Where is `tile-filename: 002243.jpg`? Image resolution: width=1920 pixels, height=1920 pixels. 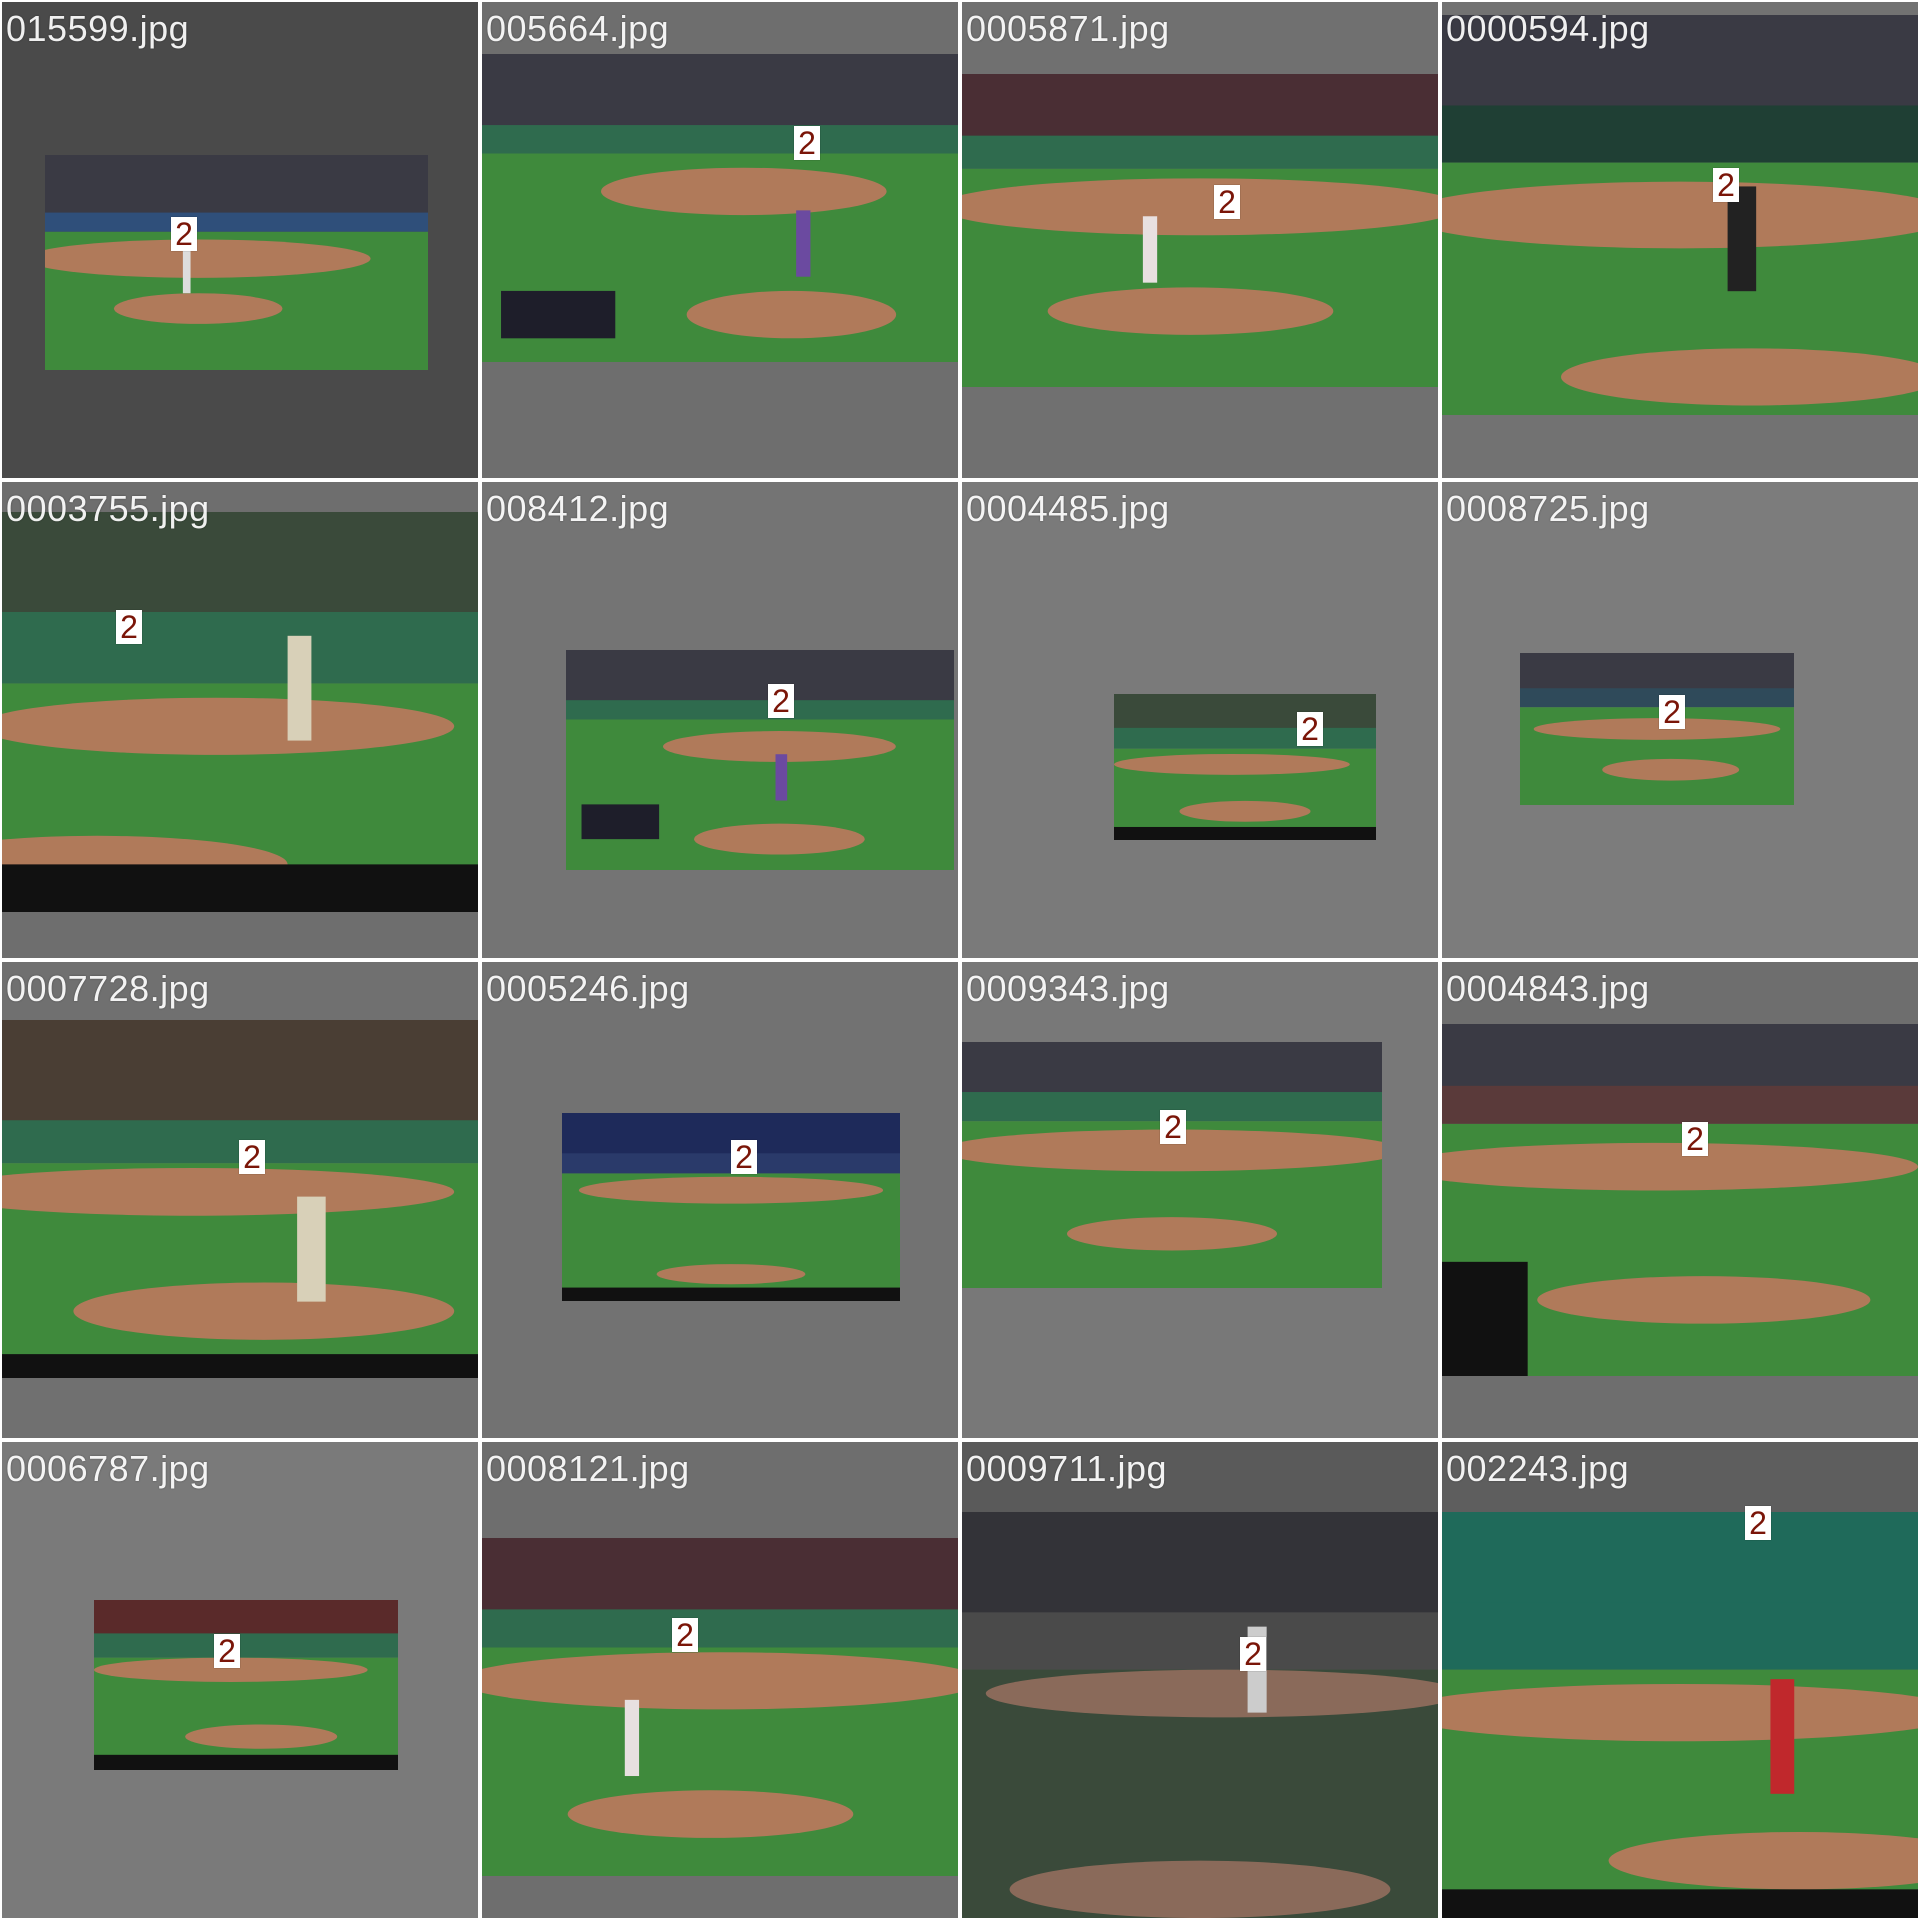
tile-filename: 002243.jpg is located at coordinates (1538, 1468).